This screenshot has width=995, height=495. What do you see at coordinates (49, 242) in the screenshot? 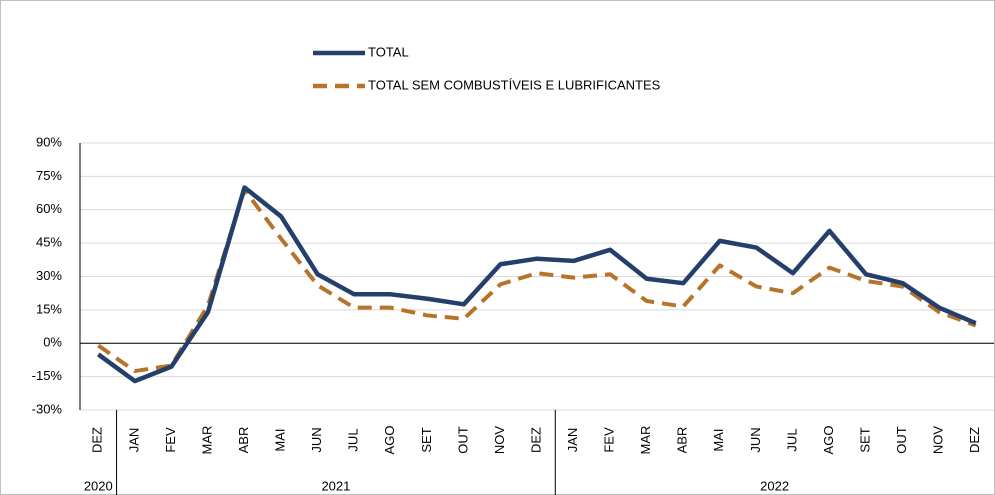
I see `y-tick-label: 45%` at bounding box center [49, 242].